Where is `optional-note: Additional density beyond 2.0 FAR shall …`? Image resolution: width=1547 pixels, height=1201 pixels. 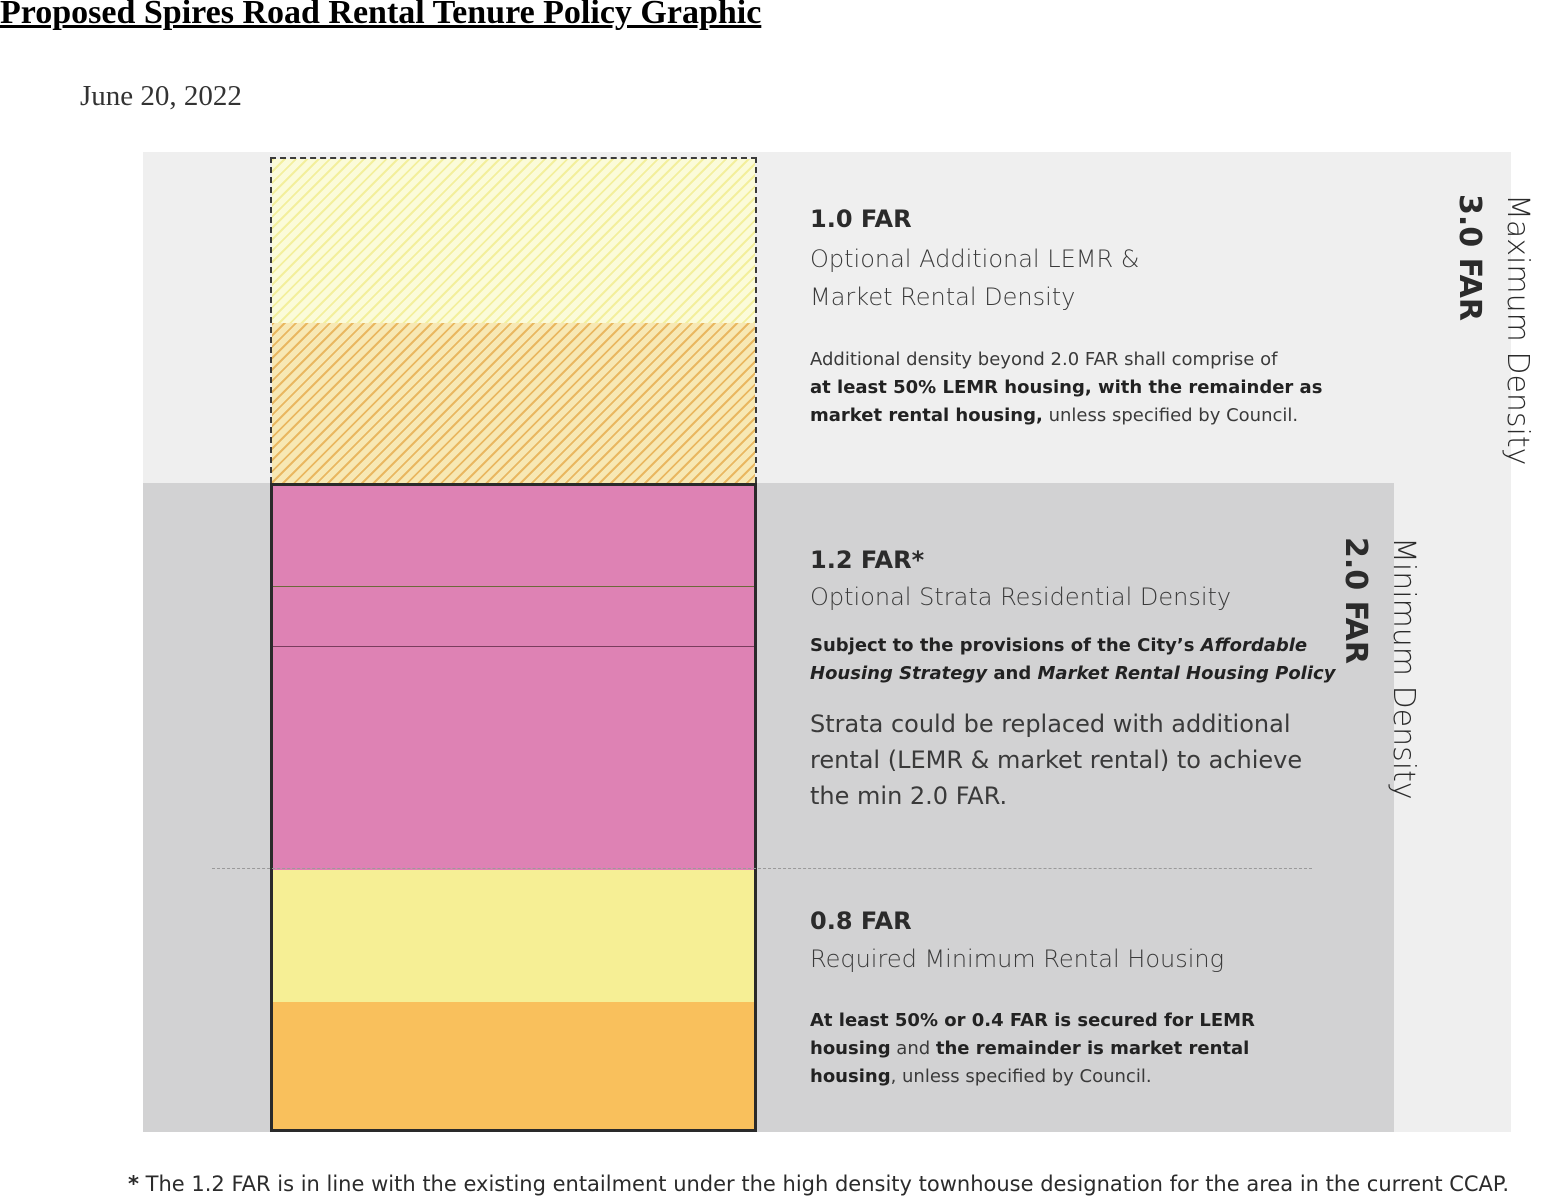 optional-note: Additional density beyond 2.0 FAR shall … is located at coordinates (1066, 388).